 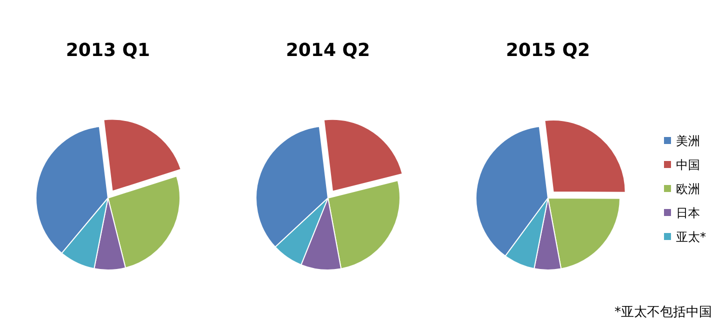 What do you see at coordinates (663, 312) in the screenshot?
I see `text: *亚太不包括中国` at bounding box center [663, 312].